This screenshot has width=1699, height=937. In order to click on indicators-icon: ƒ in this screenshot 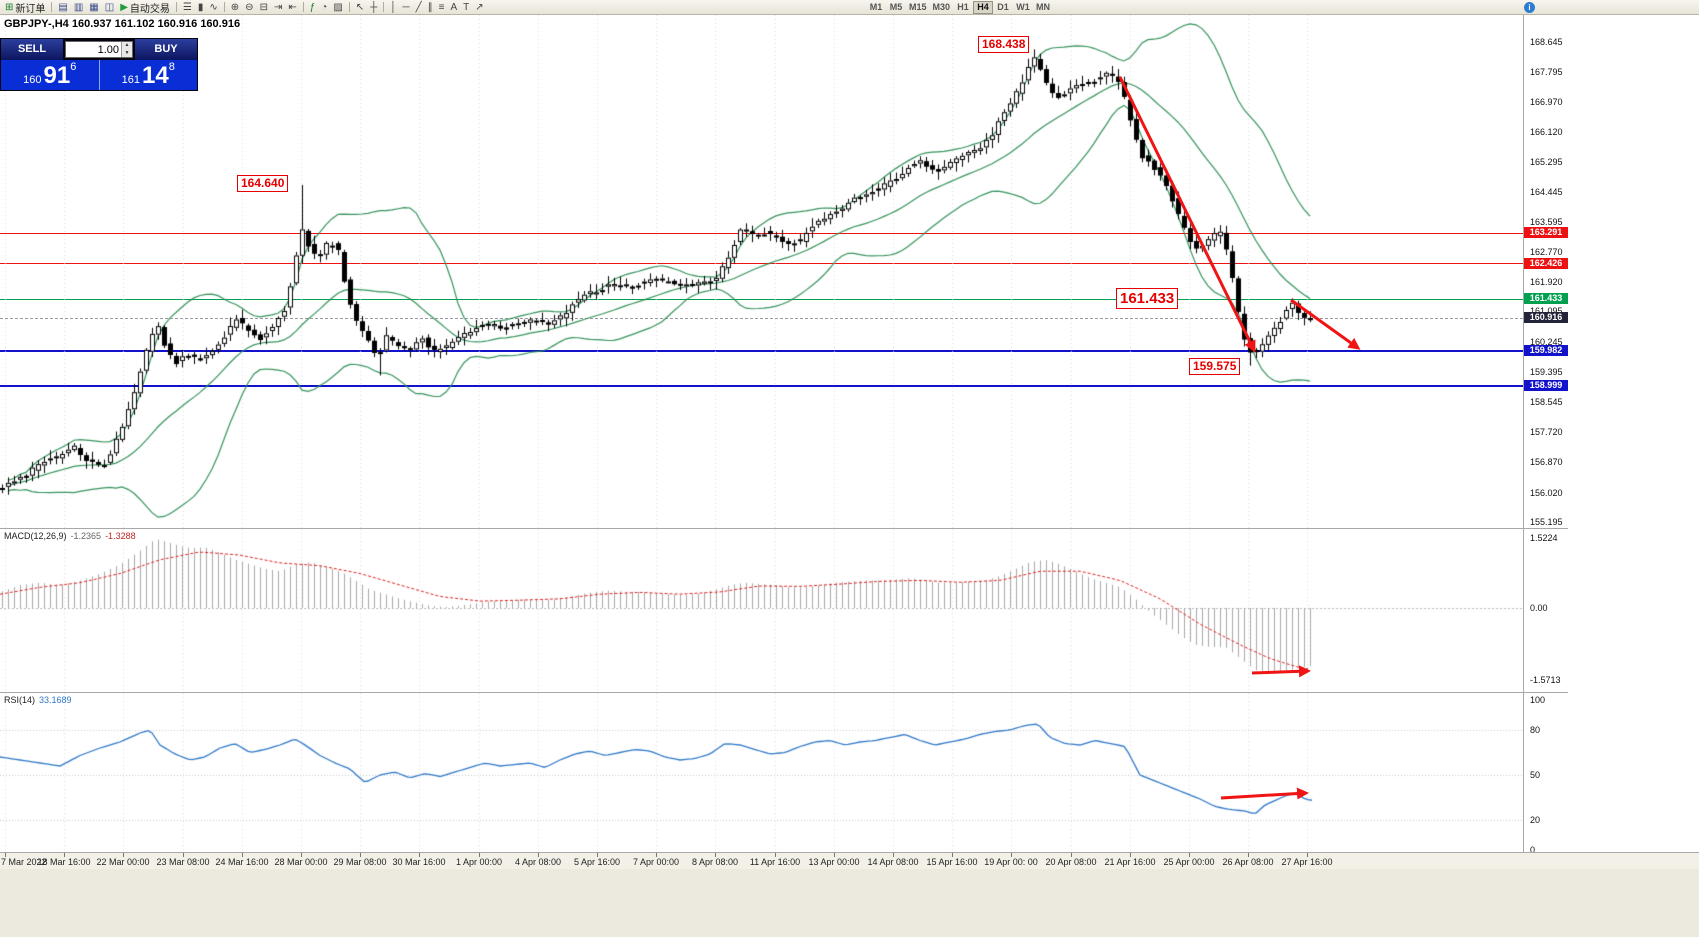, I will do `click(312, 7)`.